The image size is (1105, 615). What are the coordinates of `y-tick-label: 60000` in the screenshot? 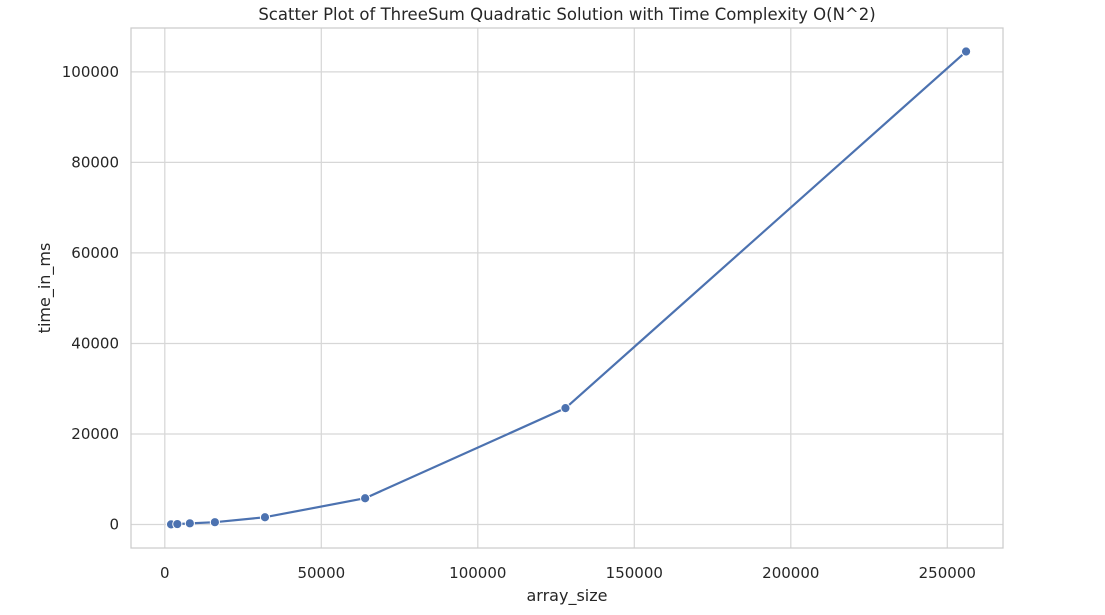 It's located at (95, 253).